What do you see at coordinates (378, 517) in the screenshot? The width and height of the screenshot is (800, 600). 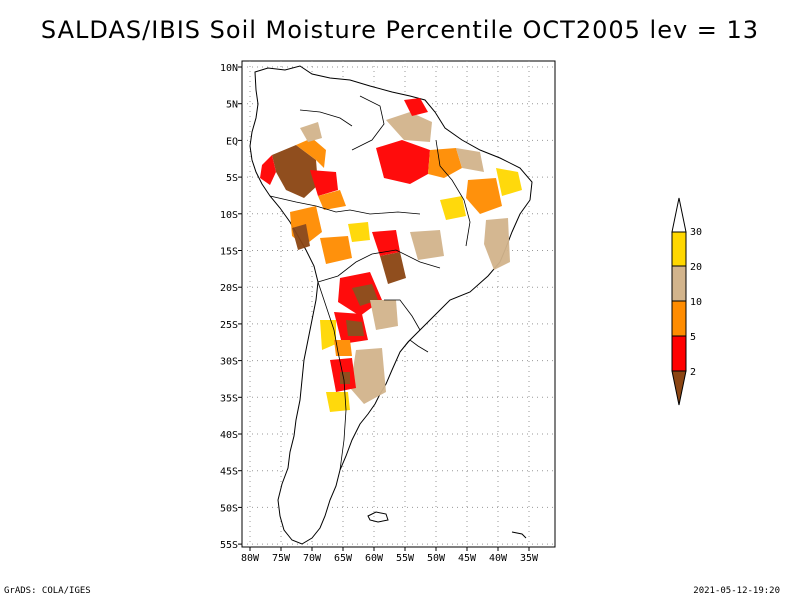 I see `falkland-islands` at bounding box center [378, 517].